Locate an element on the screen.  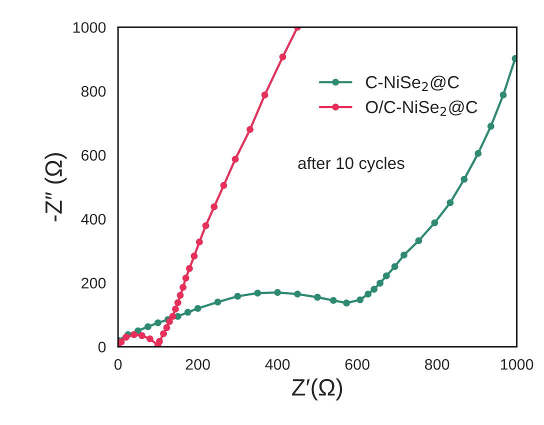
x-tick-label: 800 is located at coordinates (437, 364).